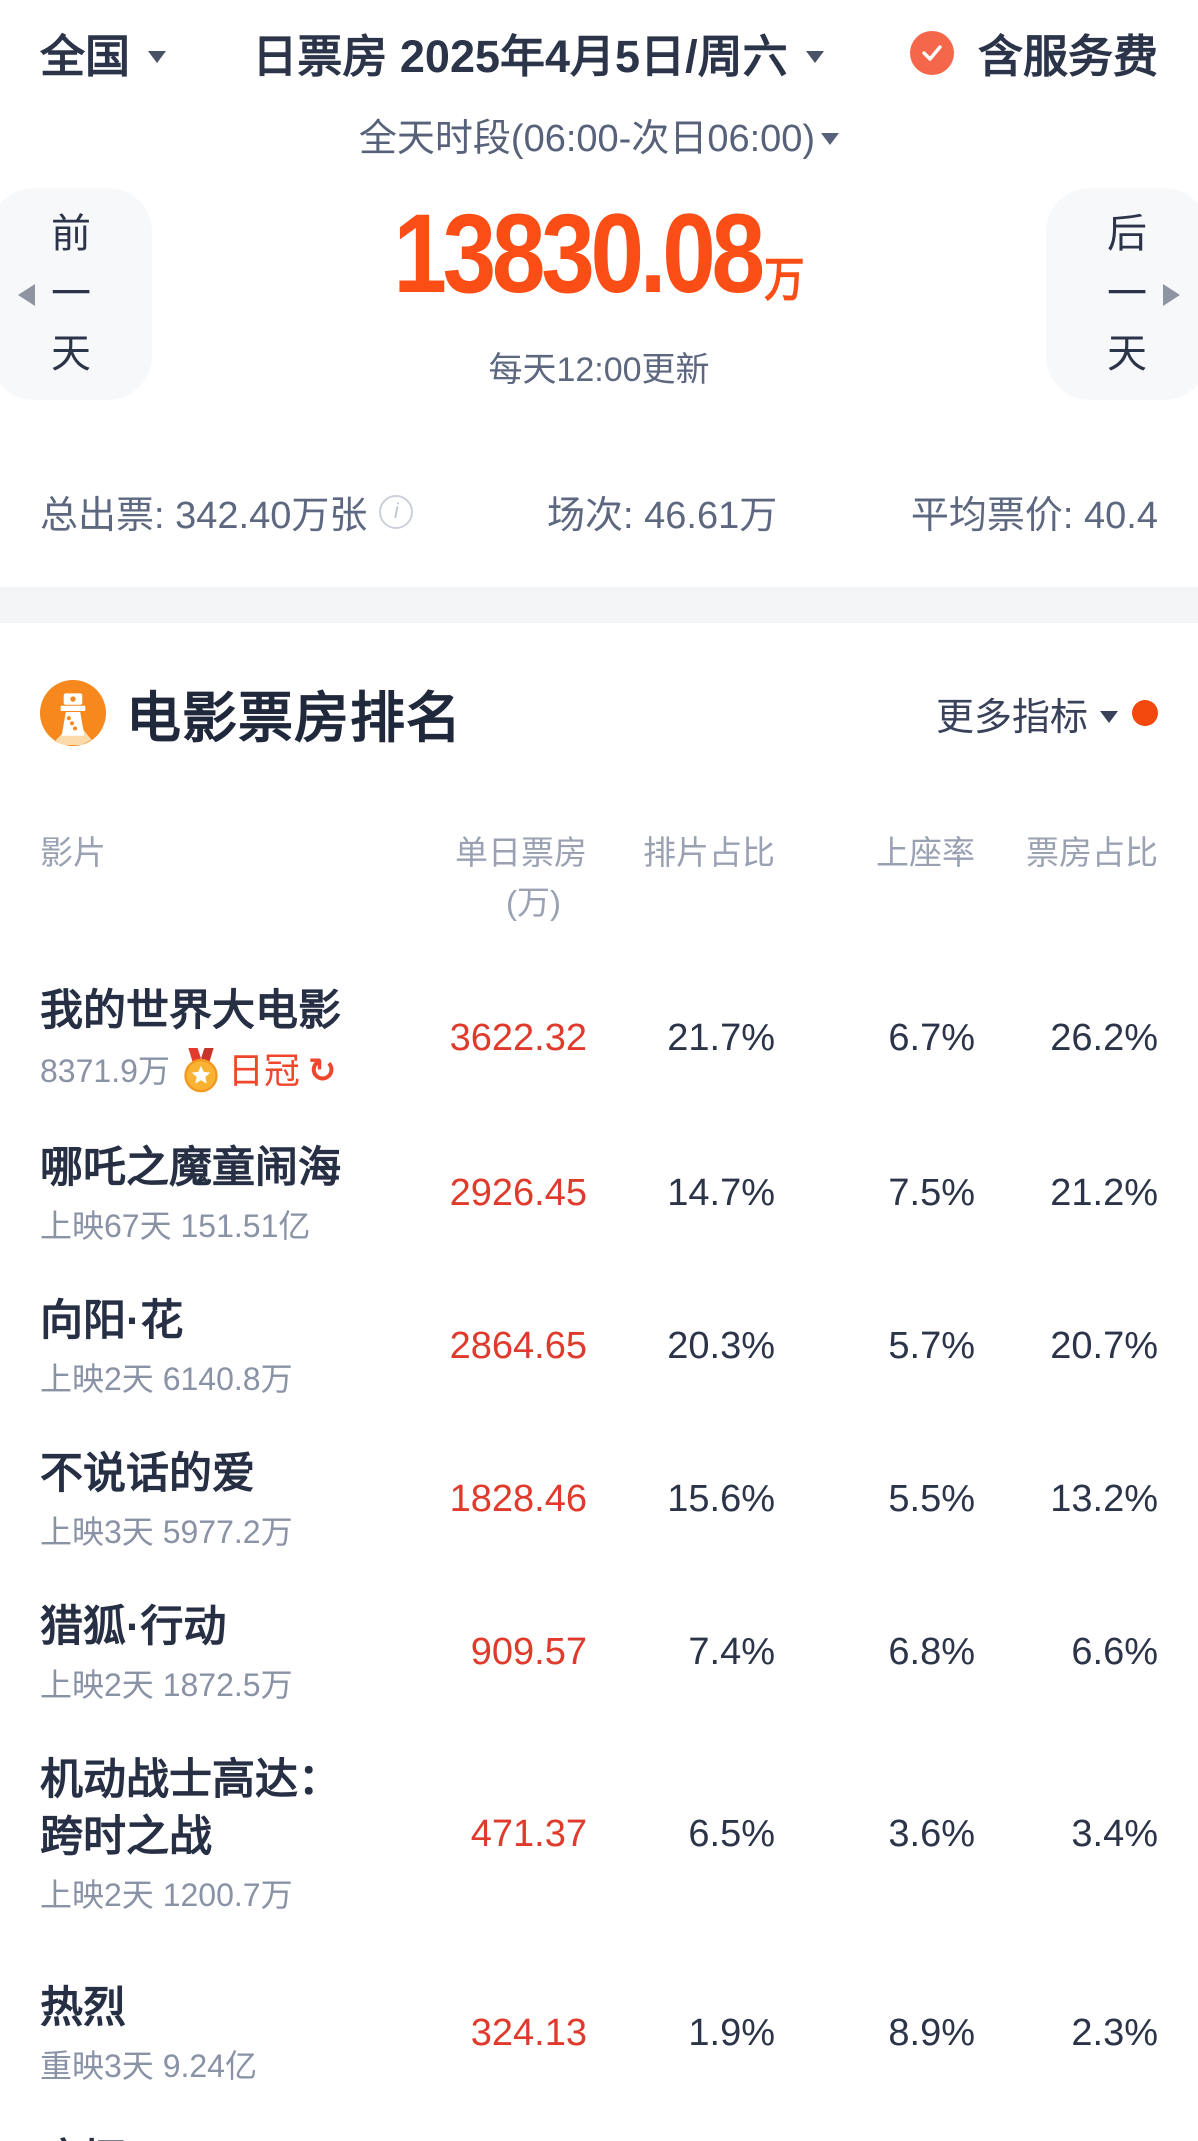  What do you see at coordinates (1011, 717) in the screenshot?
I see `more-metrics-label: 更多指标` at bounding box center [1011, 717].